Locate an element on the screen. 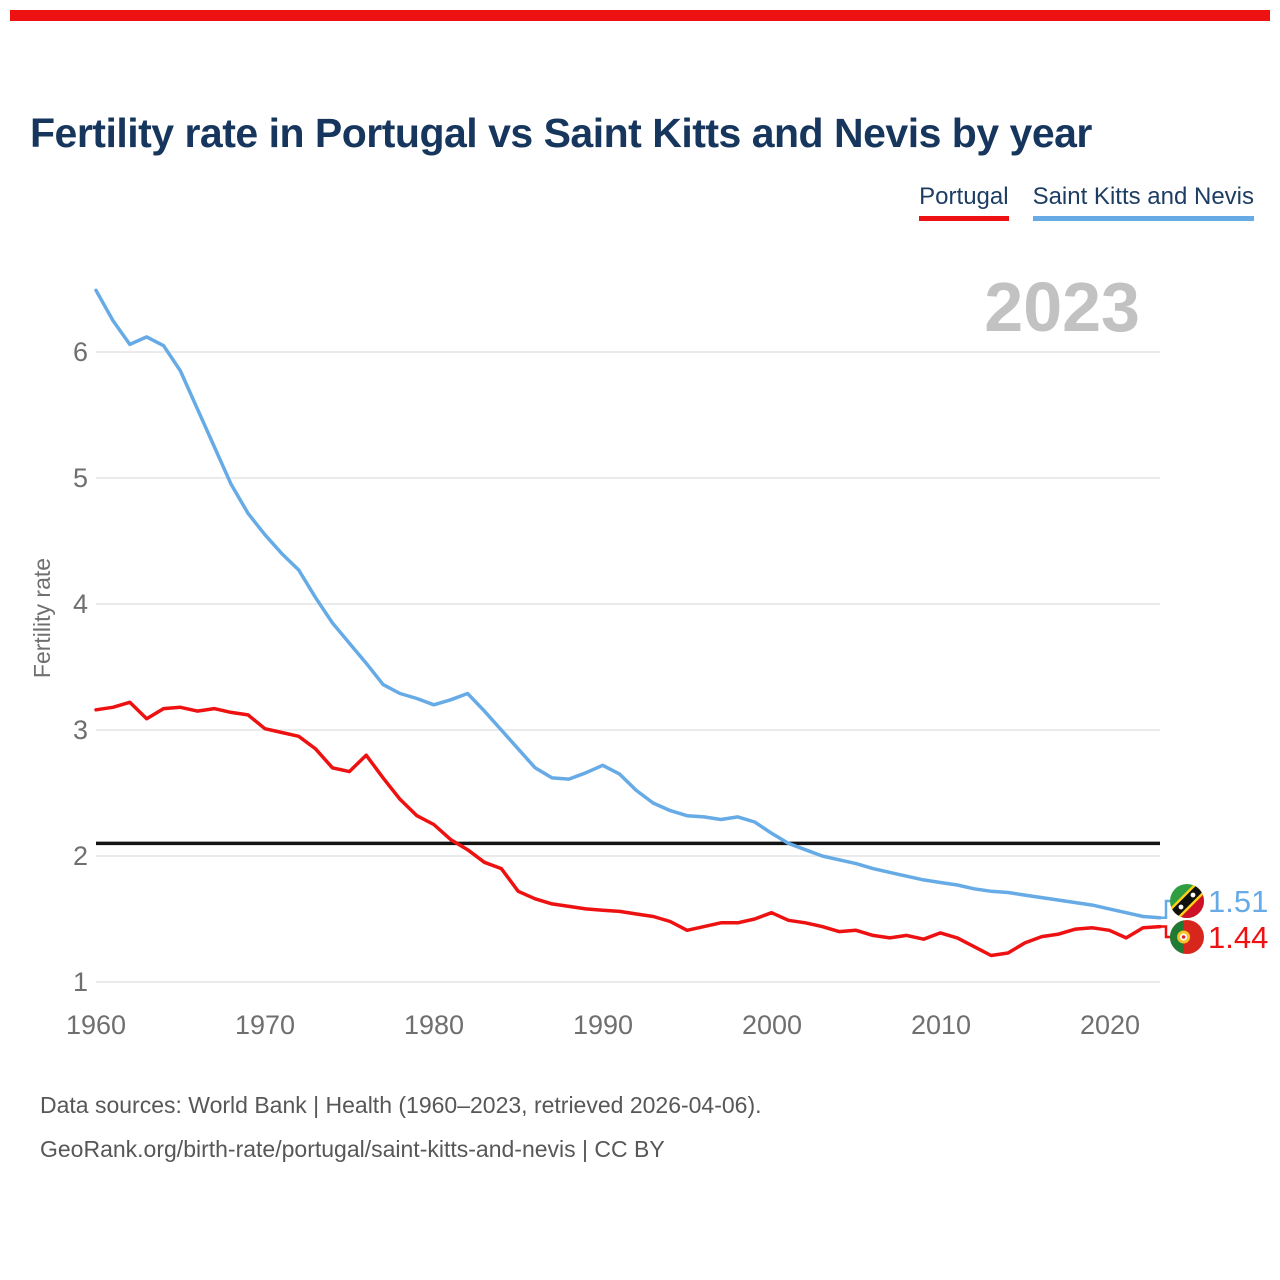  x-tick-1970: 1970 is located at coordinates (265, 1025).